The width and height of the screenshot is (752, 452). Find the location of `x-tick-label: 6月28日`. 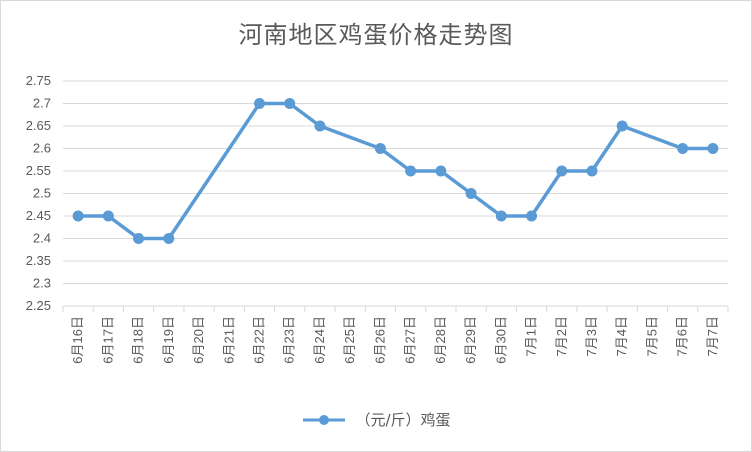

x-tick-label: 6月28日 is located at coordinates (440, 340).